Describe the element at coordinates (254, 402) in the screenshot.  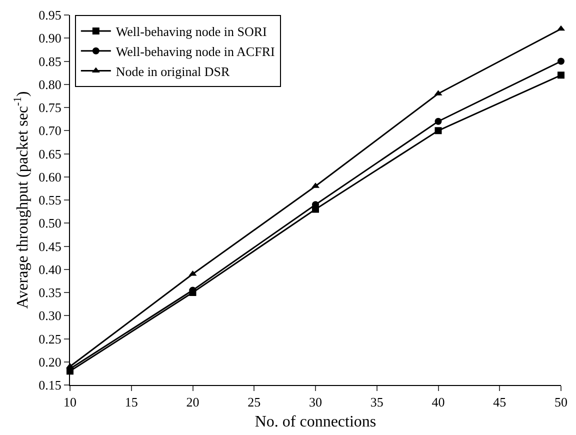
I see `x-tick-label: 25` at that location.